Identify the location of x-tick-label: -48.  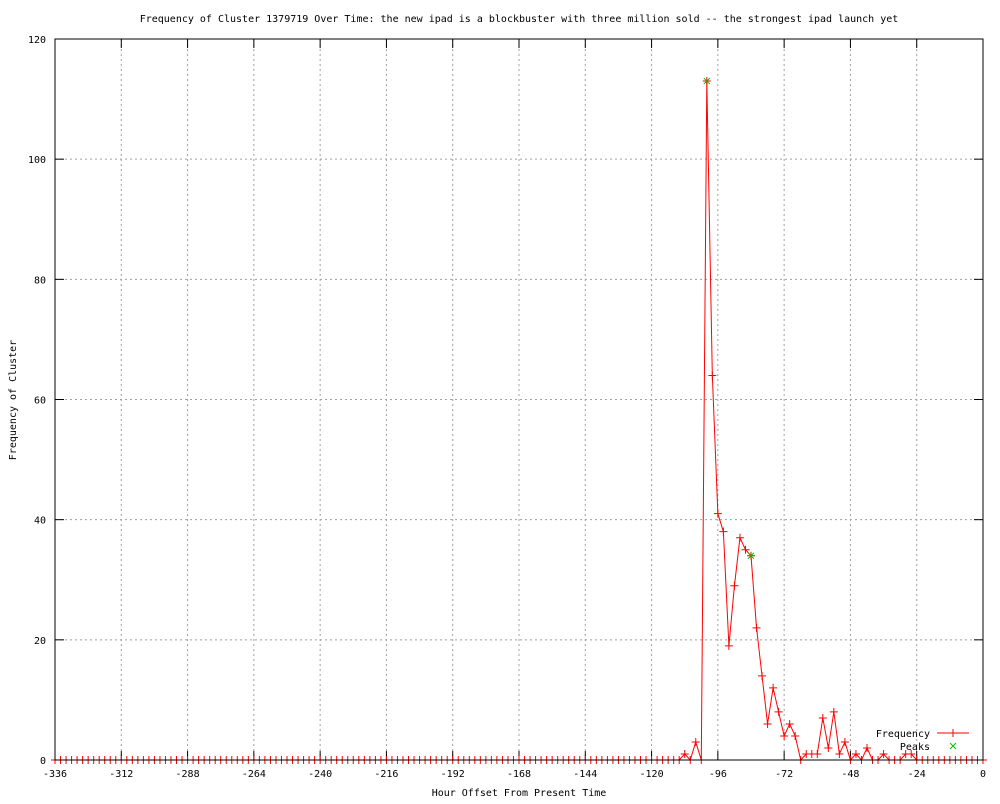
(850, 774).